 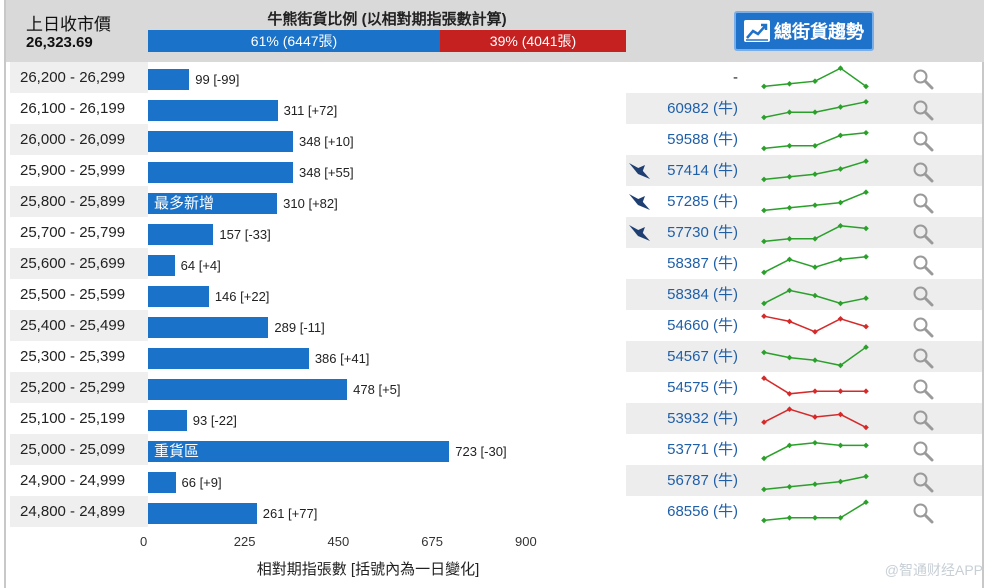 What do you see at coordinates (73, 170) in the screenshot?
I see `strike-range: 25,900 - 25,999` at bounding box center [73, 170].